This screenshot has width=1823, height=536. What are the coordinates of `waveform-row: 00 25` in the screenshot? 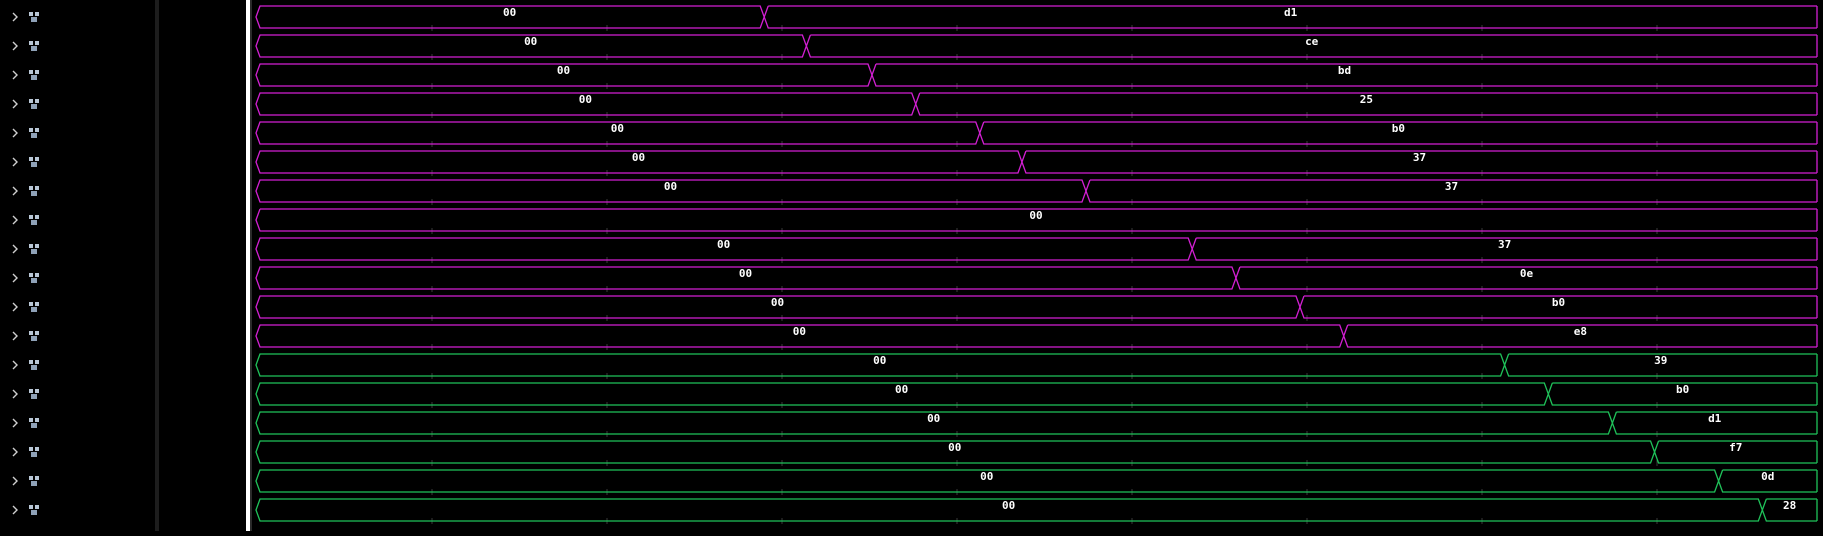 It's located at (1036, 105).